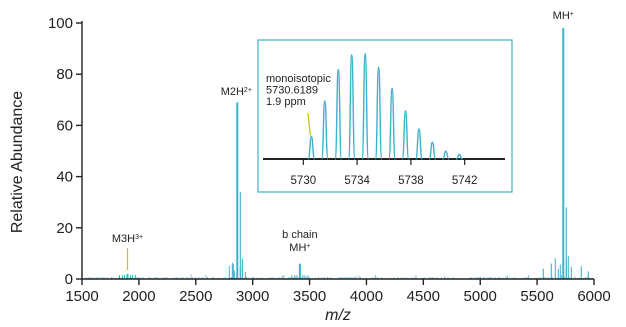  What do you see at coordinates (81, 296) in the screenshot?
I see `x-tick-label-1500: 1500` at bounding box center [81, 296].